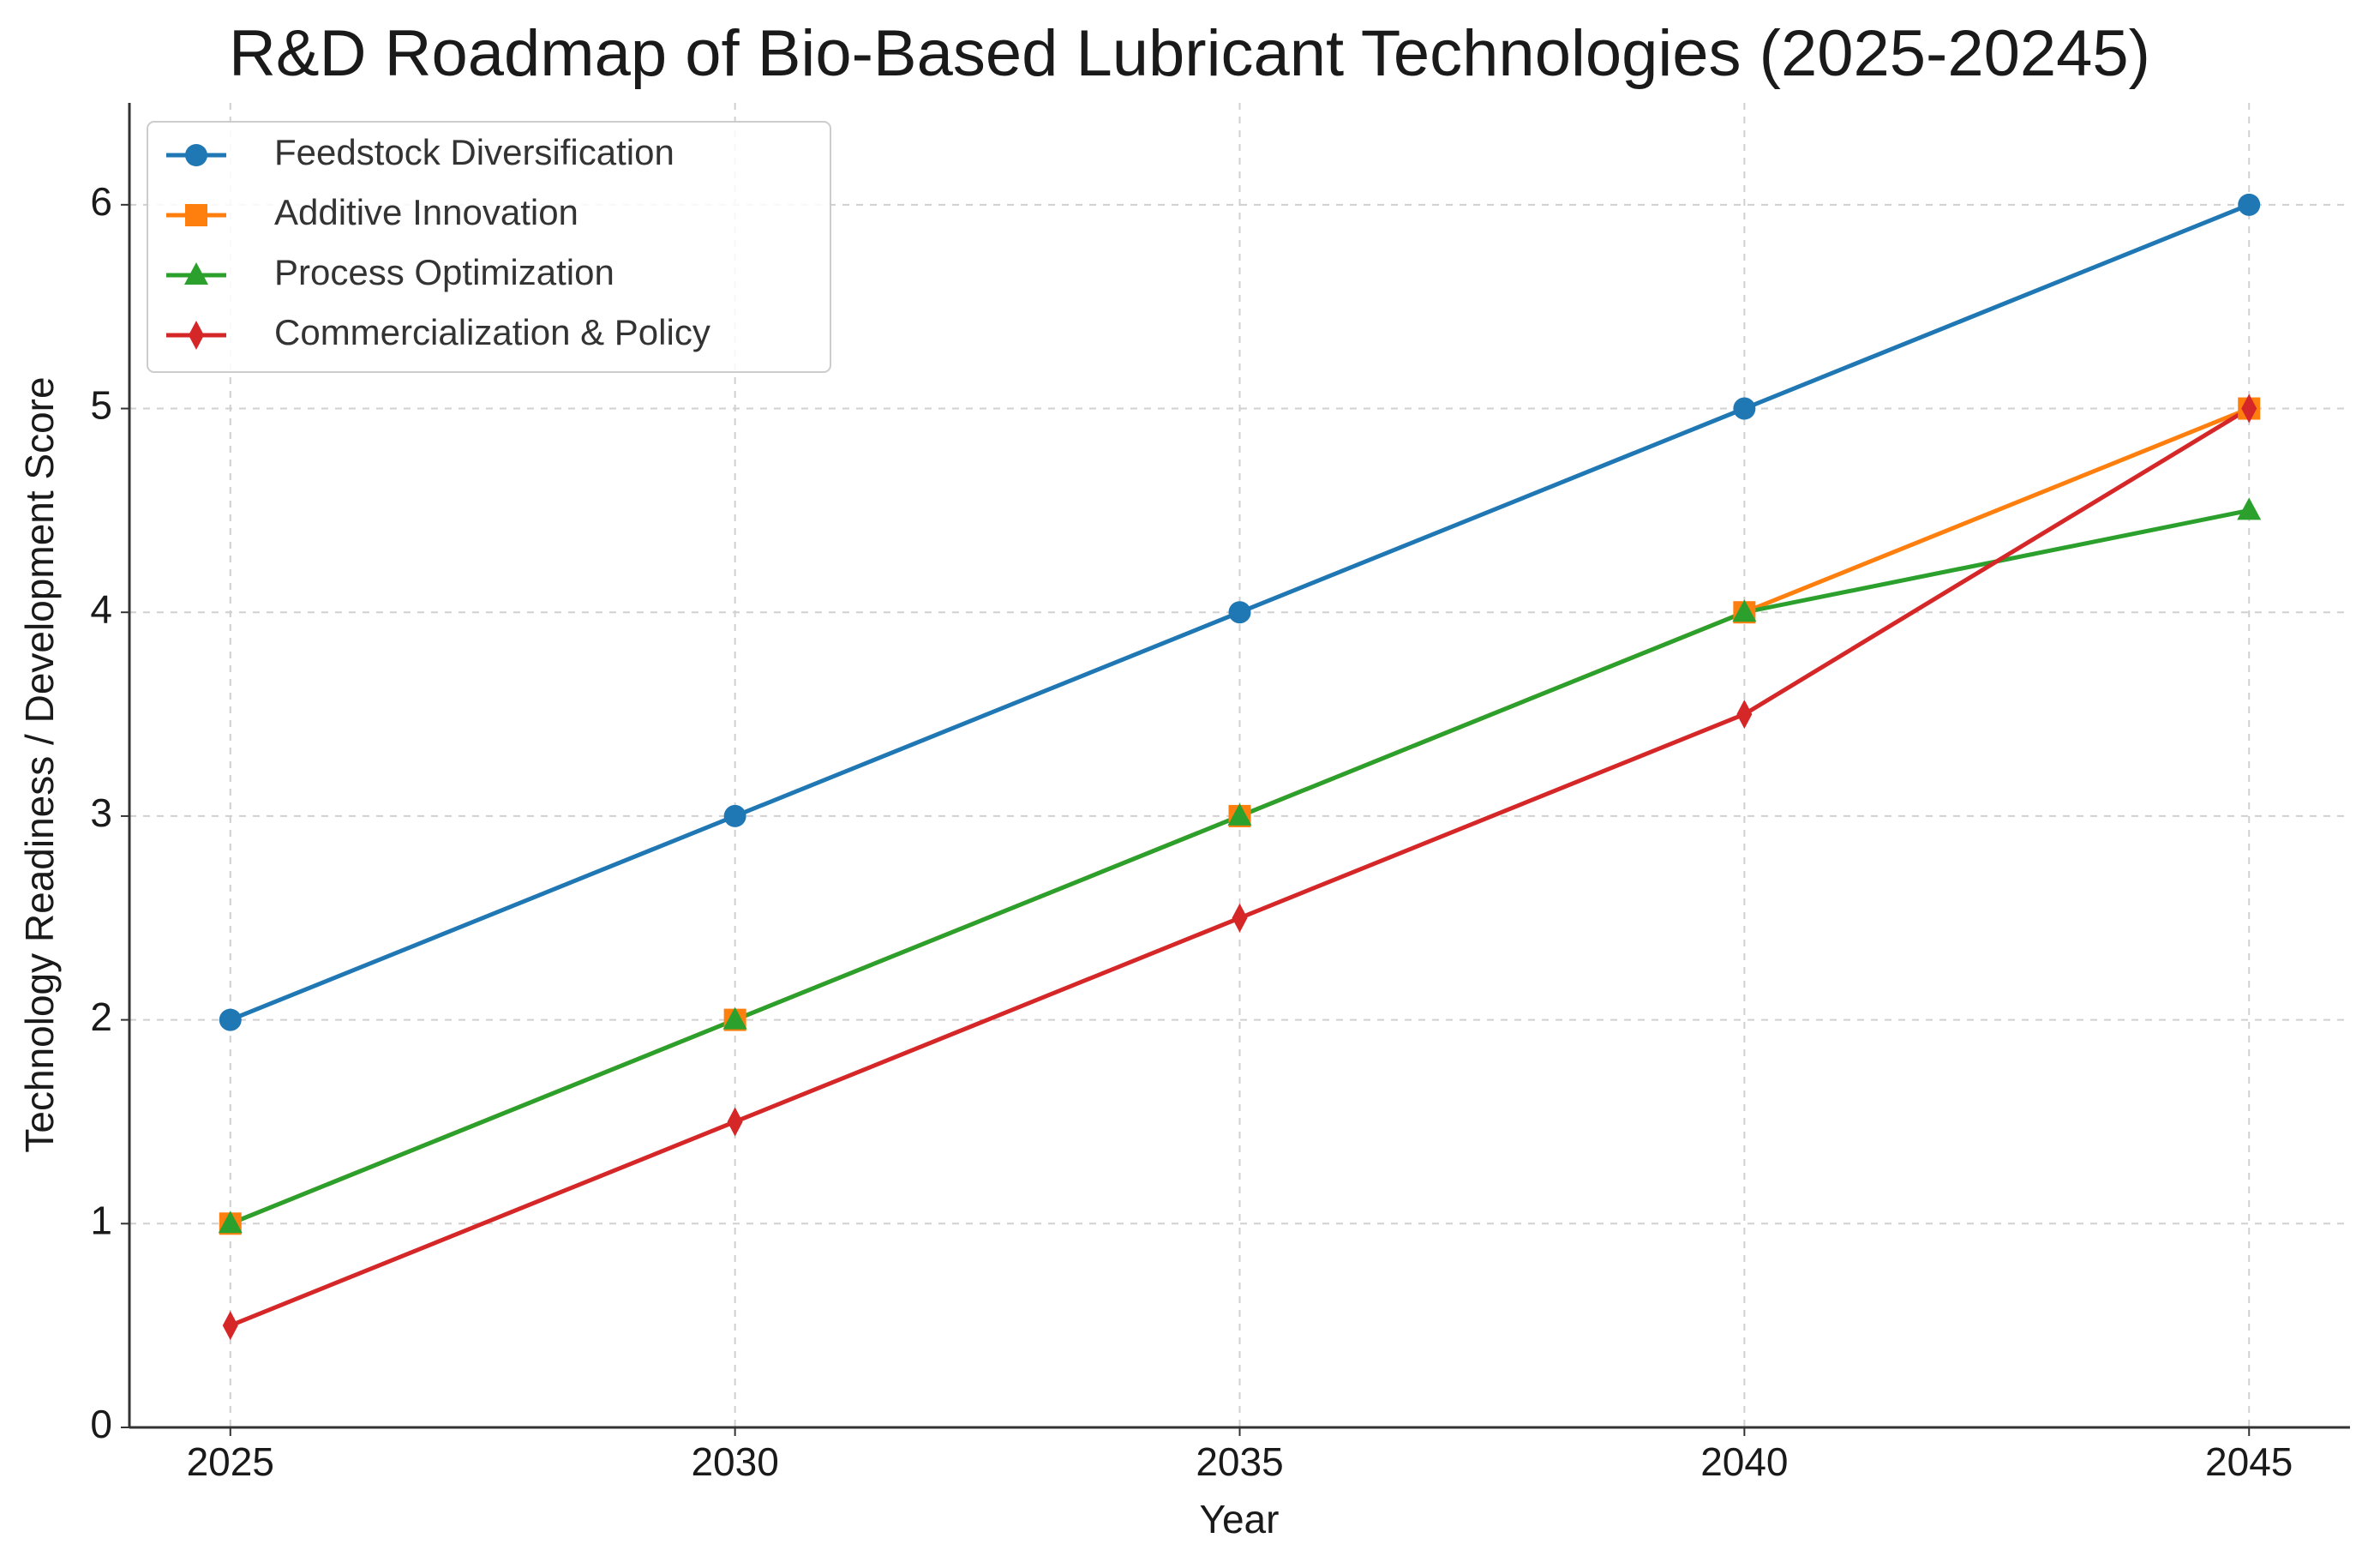 Image resolution: width=2380 pixels, height=1562 pixels. I want to click on y-tick-label: 2, so click(101, 1016).